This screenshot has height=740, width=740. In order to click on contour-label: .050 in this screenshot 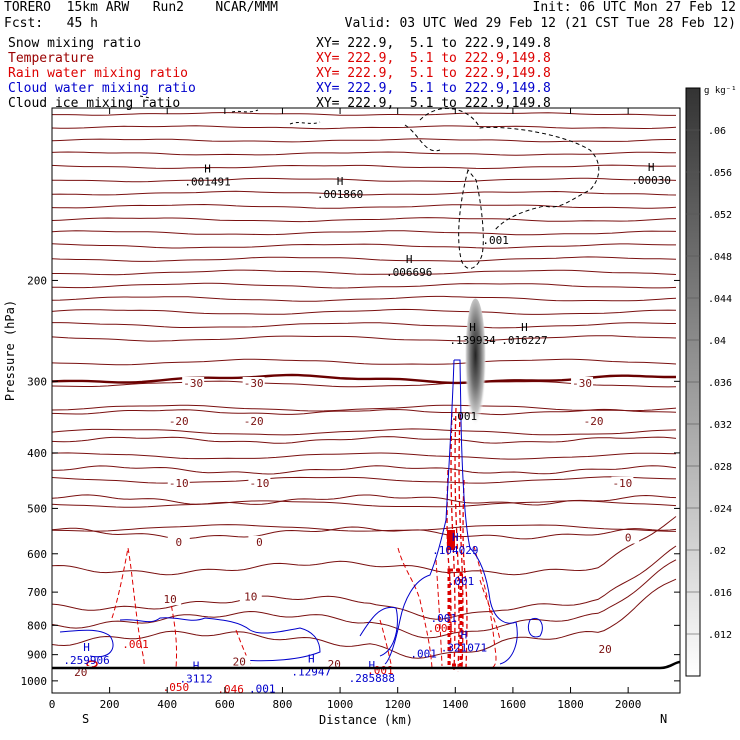, I will do `click(176, 687)`.